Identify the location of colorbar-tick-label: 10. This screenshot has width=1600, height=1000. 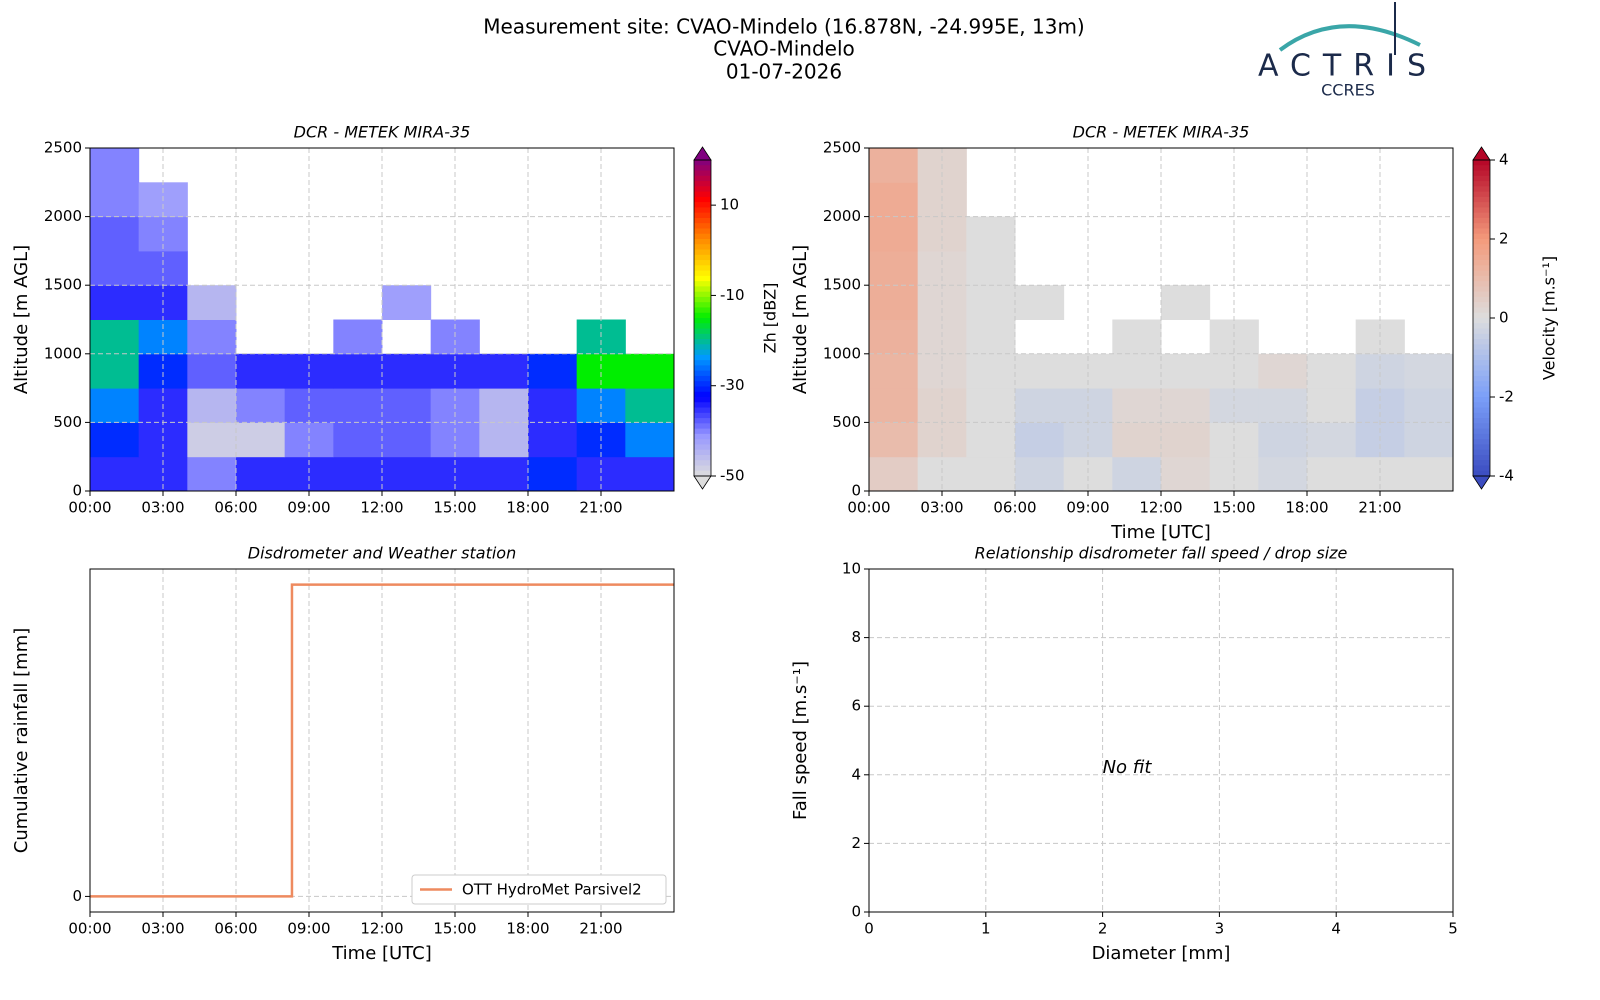
(729, 205).